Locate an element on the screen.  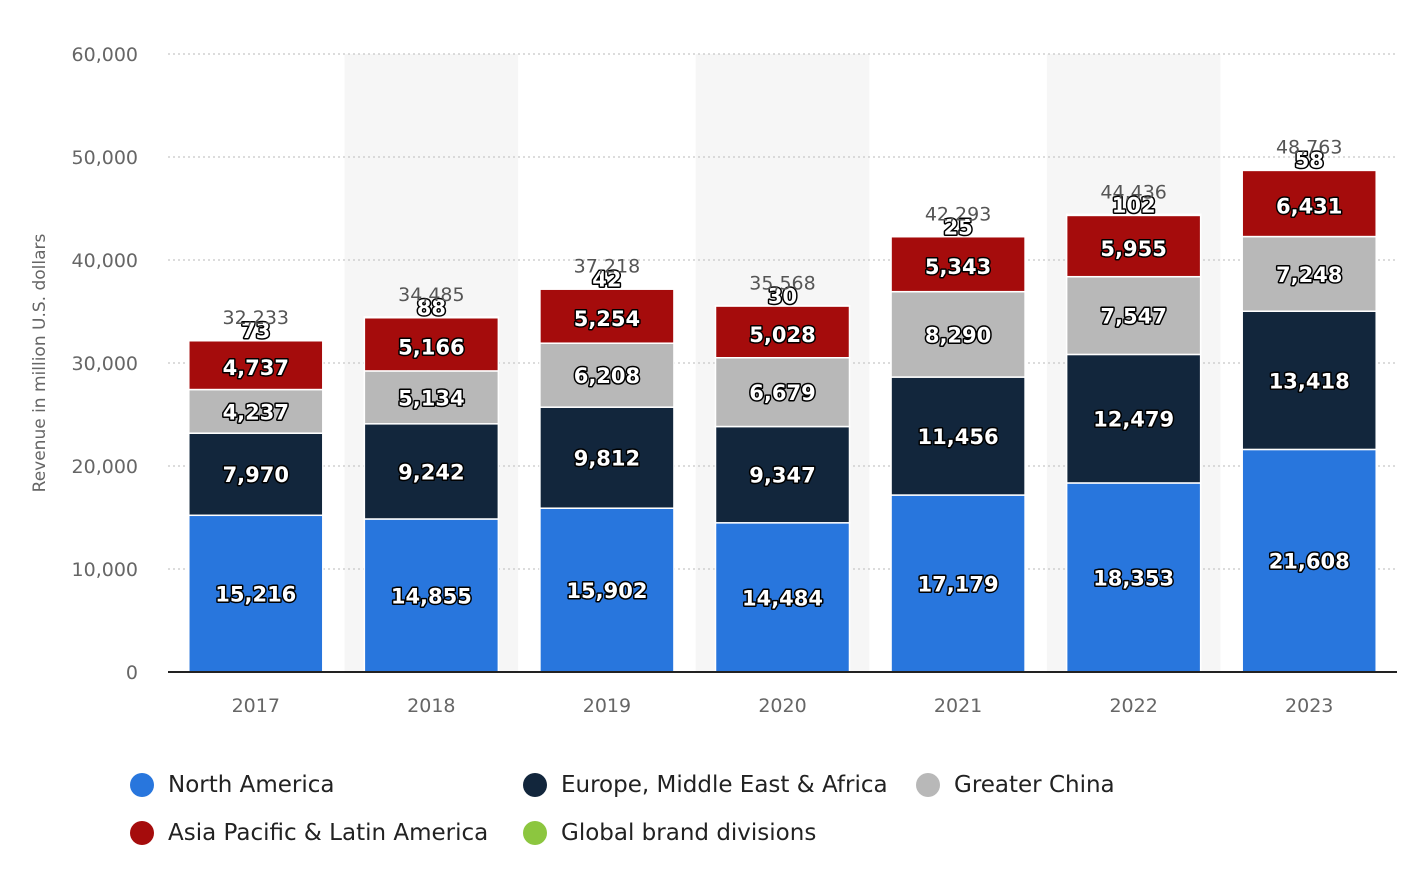
legend-item: North America is located at coordinates (232, 785).